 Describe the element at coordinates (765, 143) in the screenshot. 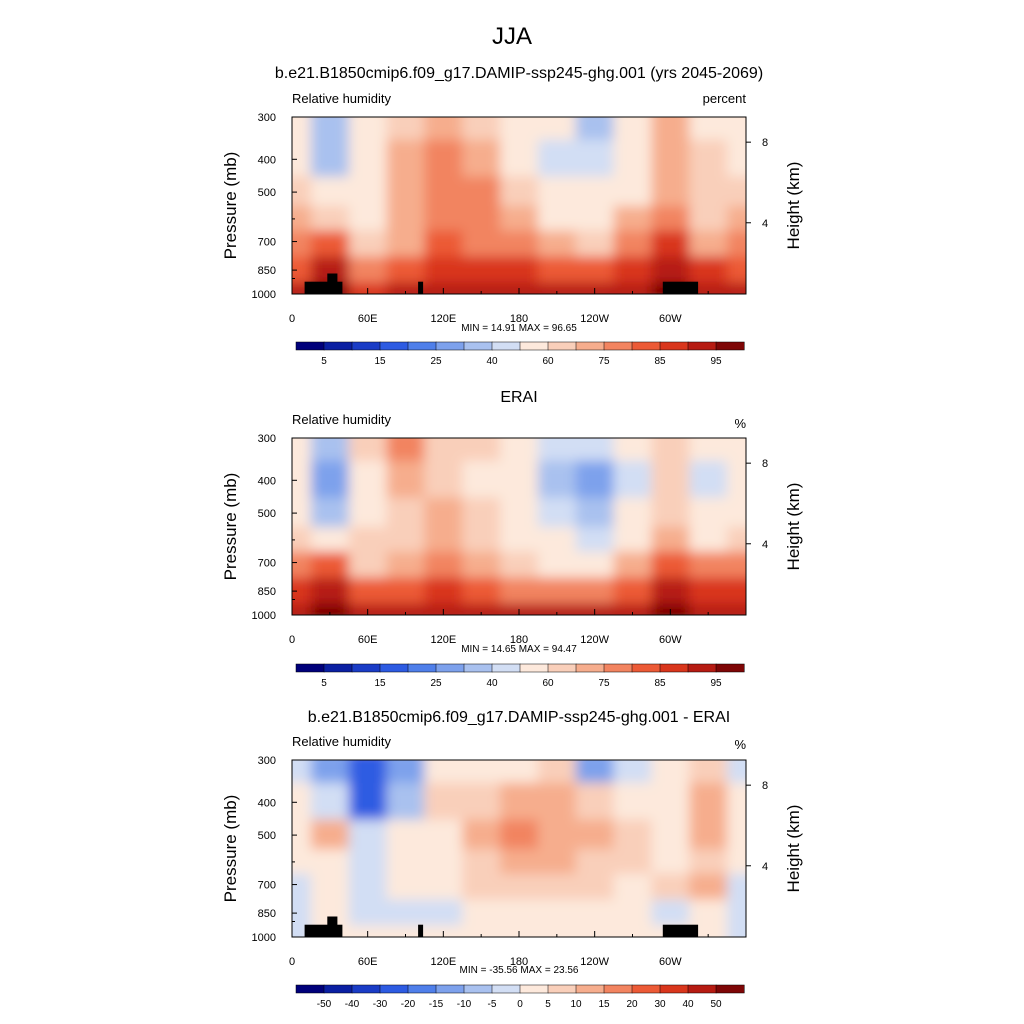

I see `height-tick-label: 8` at that location.